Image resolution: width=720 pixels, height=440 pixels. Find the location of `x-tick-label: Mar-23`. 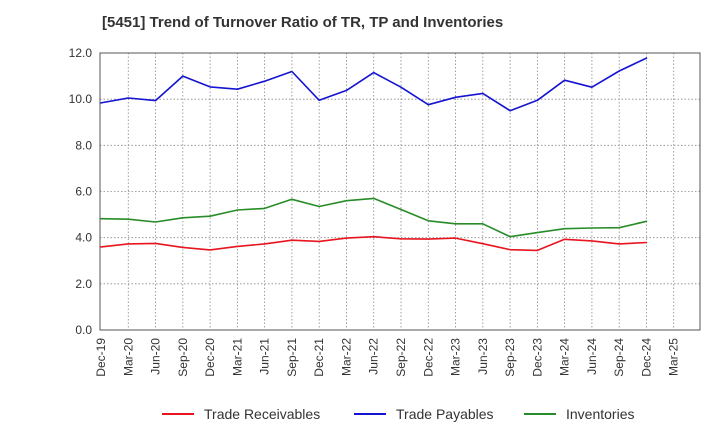

x-tick-label: Mar-23 is located at coordinates (456, 357).